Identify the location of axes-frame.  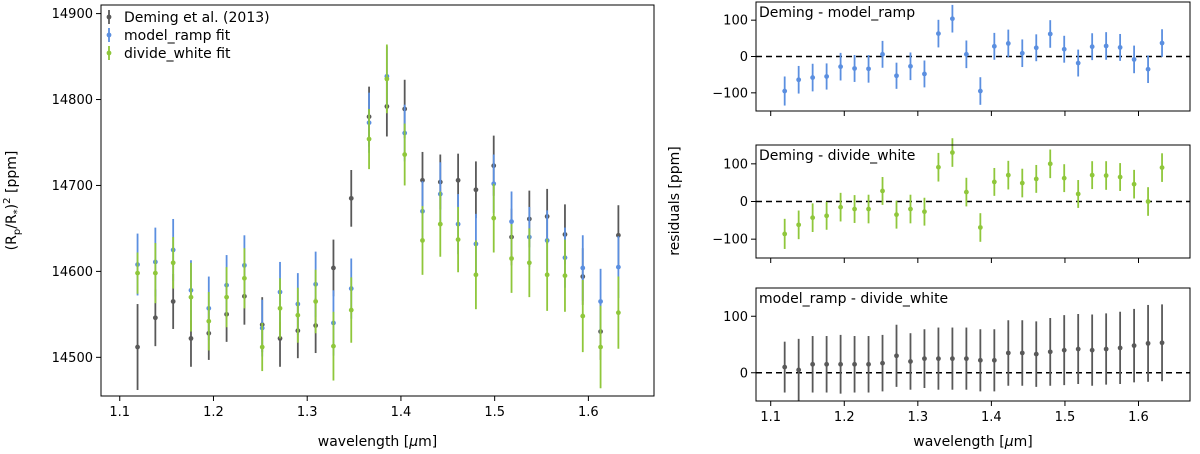
(973, 344).